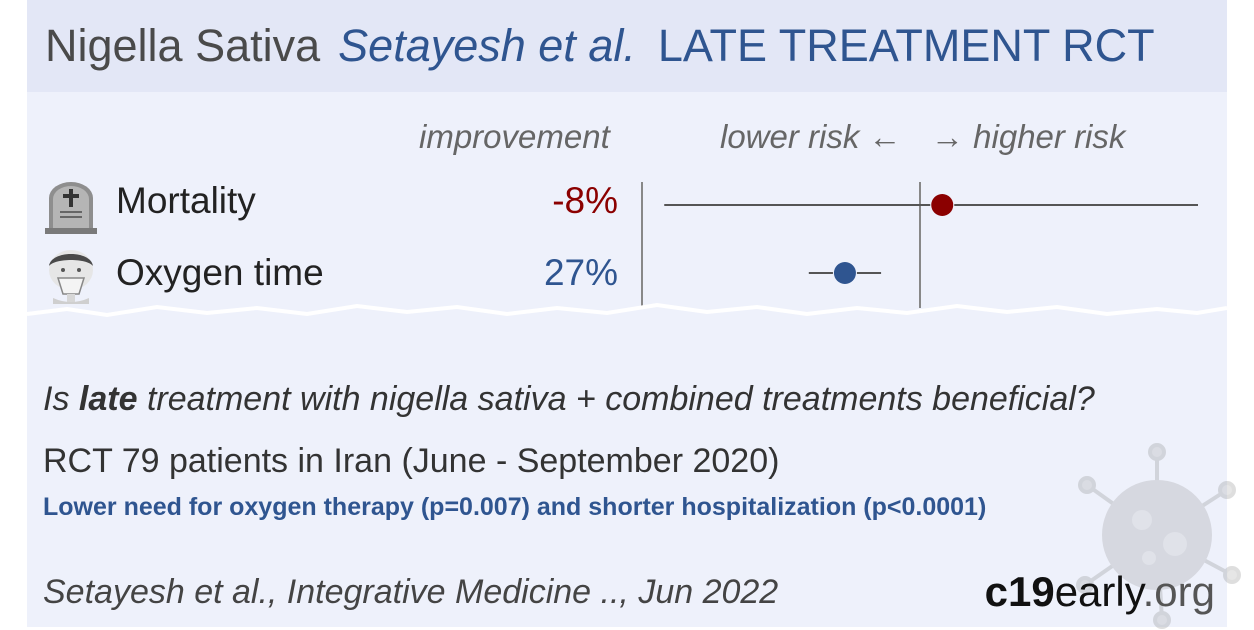  What do you see at coordinates (1158, 536) in the screenshot?
I see `virus-watermark-icon` at bounding box center [1158, 536].